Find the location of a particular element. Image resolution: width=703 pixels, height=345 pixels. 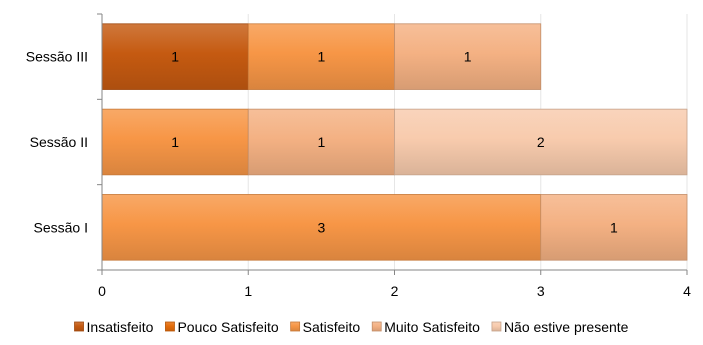

x-tick-label: 3 is located at coordinates (541, 291).